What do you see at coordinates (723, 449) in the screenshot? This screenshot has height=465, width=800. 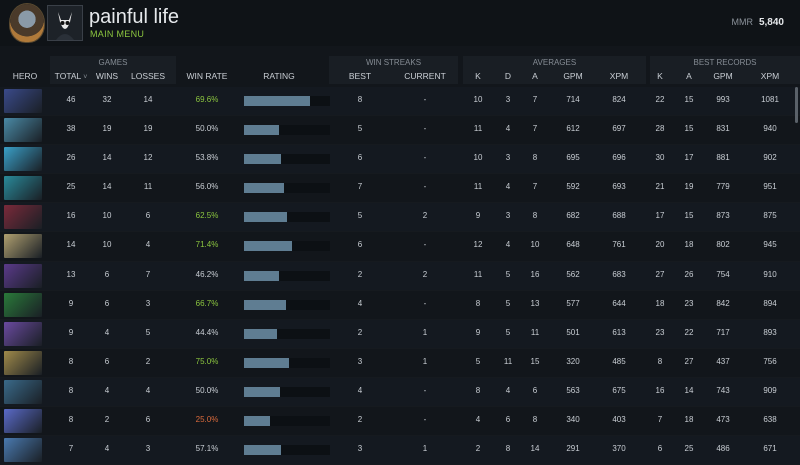 I see `cell-b-gpm: 486` at bounding box center [723, 449].